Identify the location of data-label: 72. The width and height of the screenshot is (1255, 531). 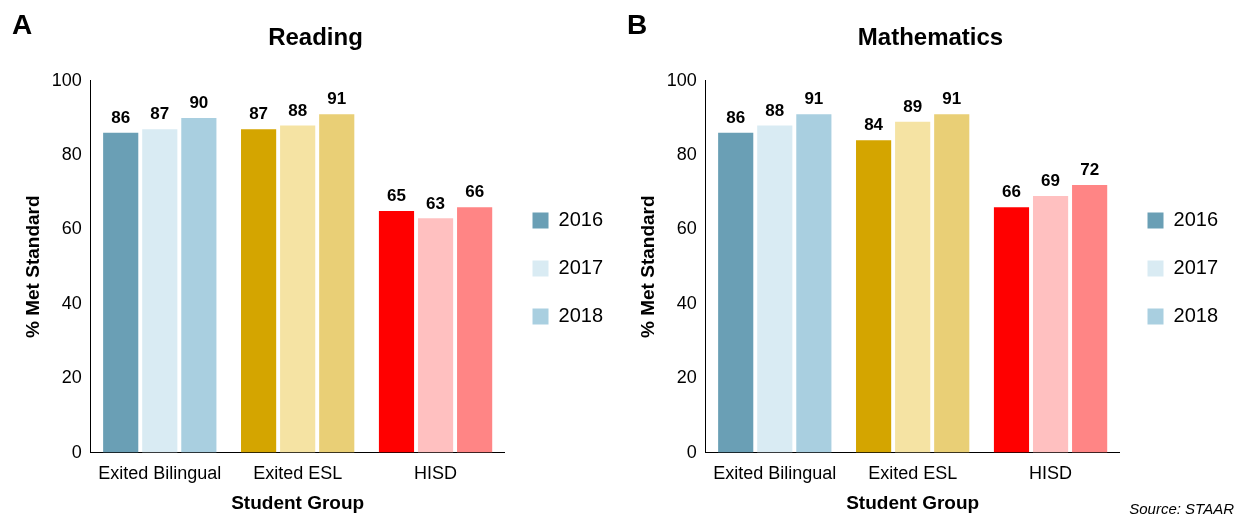
(1090, 170).